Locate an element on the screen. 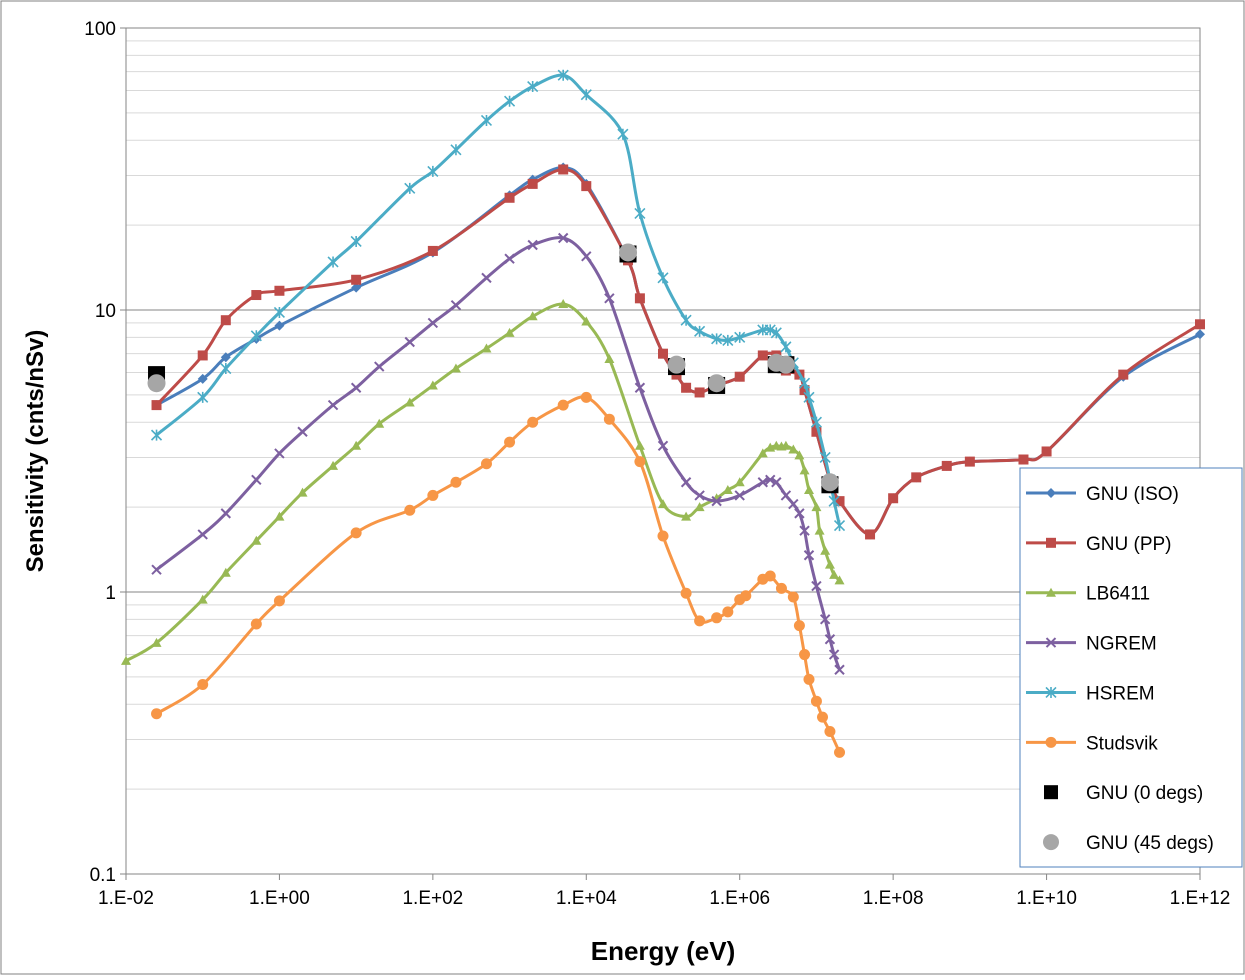 This screenshot has height=980, width=1245. x-tick-label: 1.E+06 is located at coordinates (739, 898).